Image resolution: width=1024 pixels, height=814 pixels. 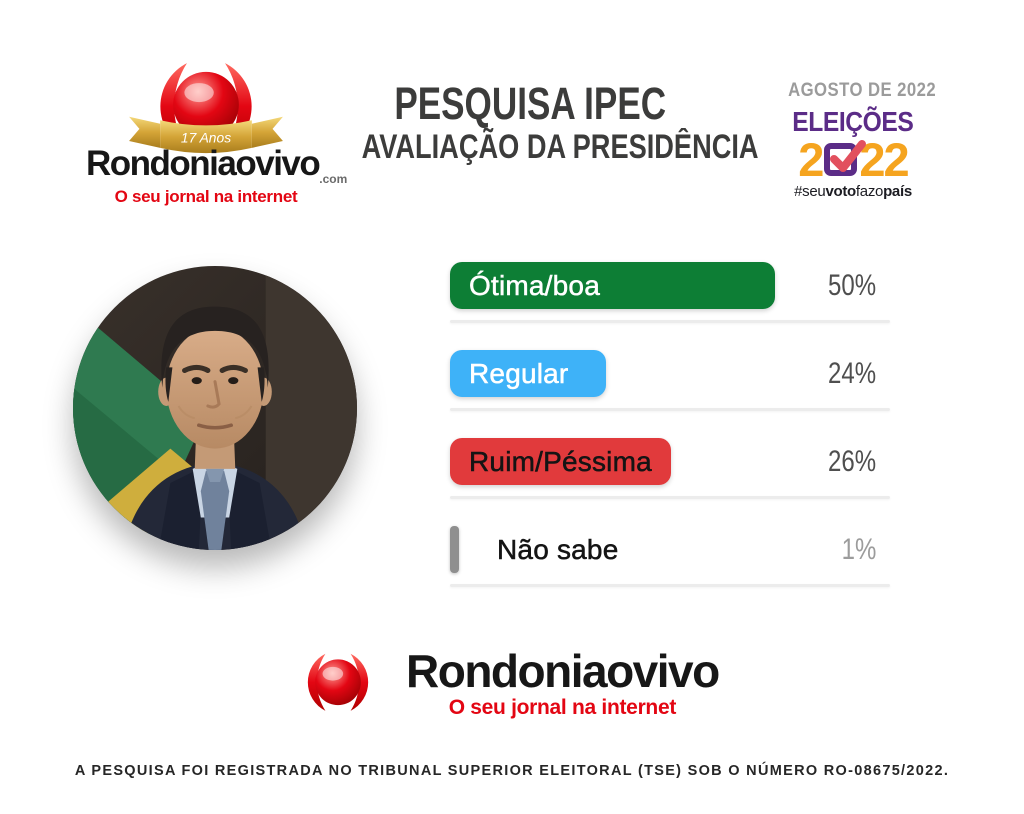 I want to click on chart-row: Ótima/boa 50%, so click(x=670, y=306).